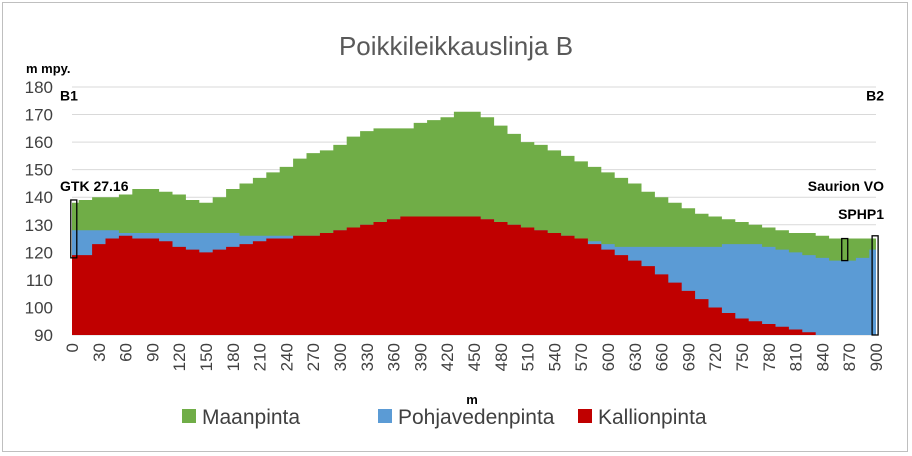  I want to click on annotation-b2: B2, so click(875, 95).